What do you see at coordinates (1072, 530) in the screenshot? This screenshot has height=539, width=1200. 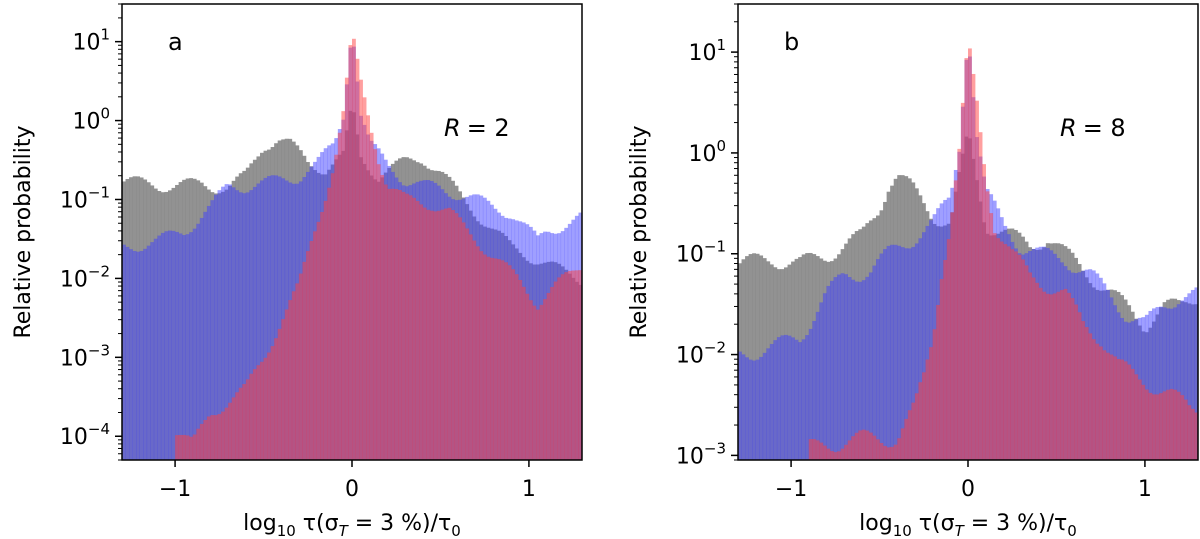 I see `x-label-sub3: 0` at bounding box center [1072, 530].